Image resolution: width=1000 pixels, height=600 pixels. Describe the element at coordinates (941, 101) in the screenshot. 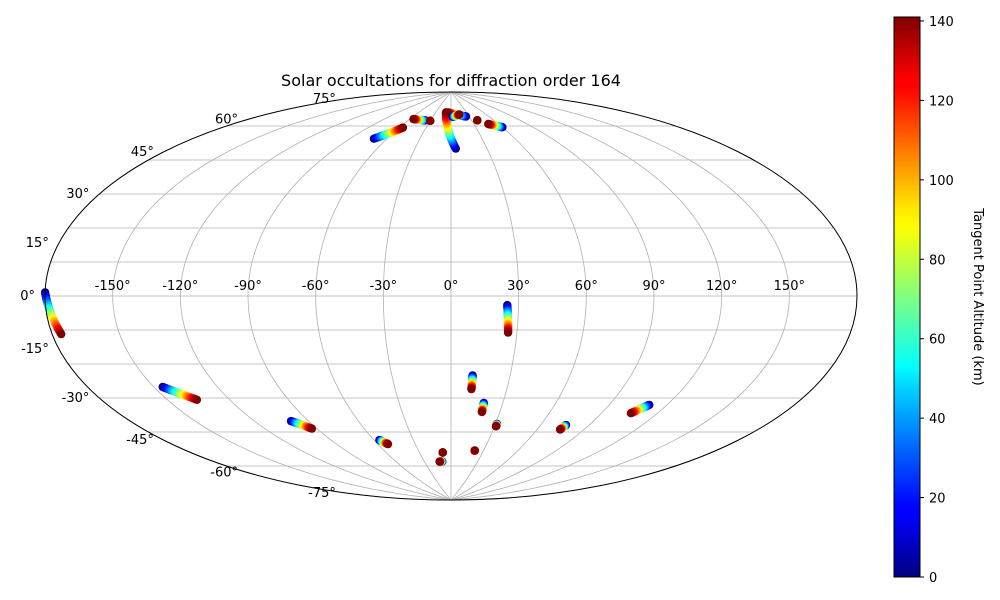

I see `colorbar-tick-label: 120` at that location.